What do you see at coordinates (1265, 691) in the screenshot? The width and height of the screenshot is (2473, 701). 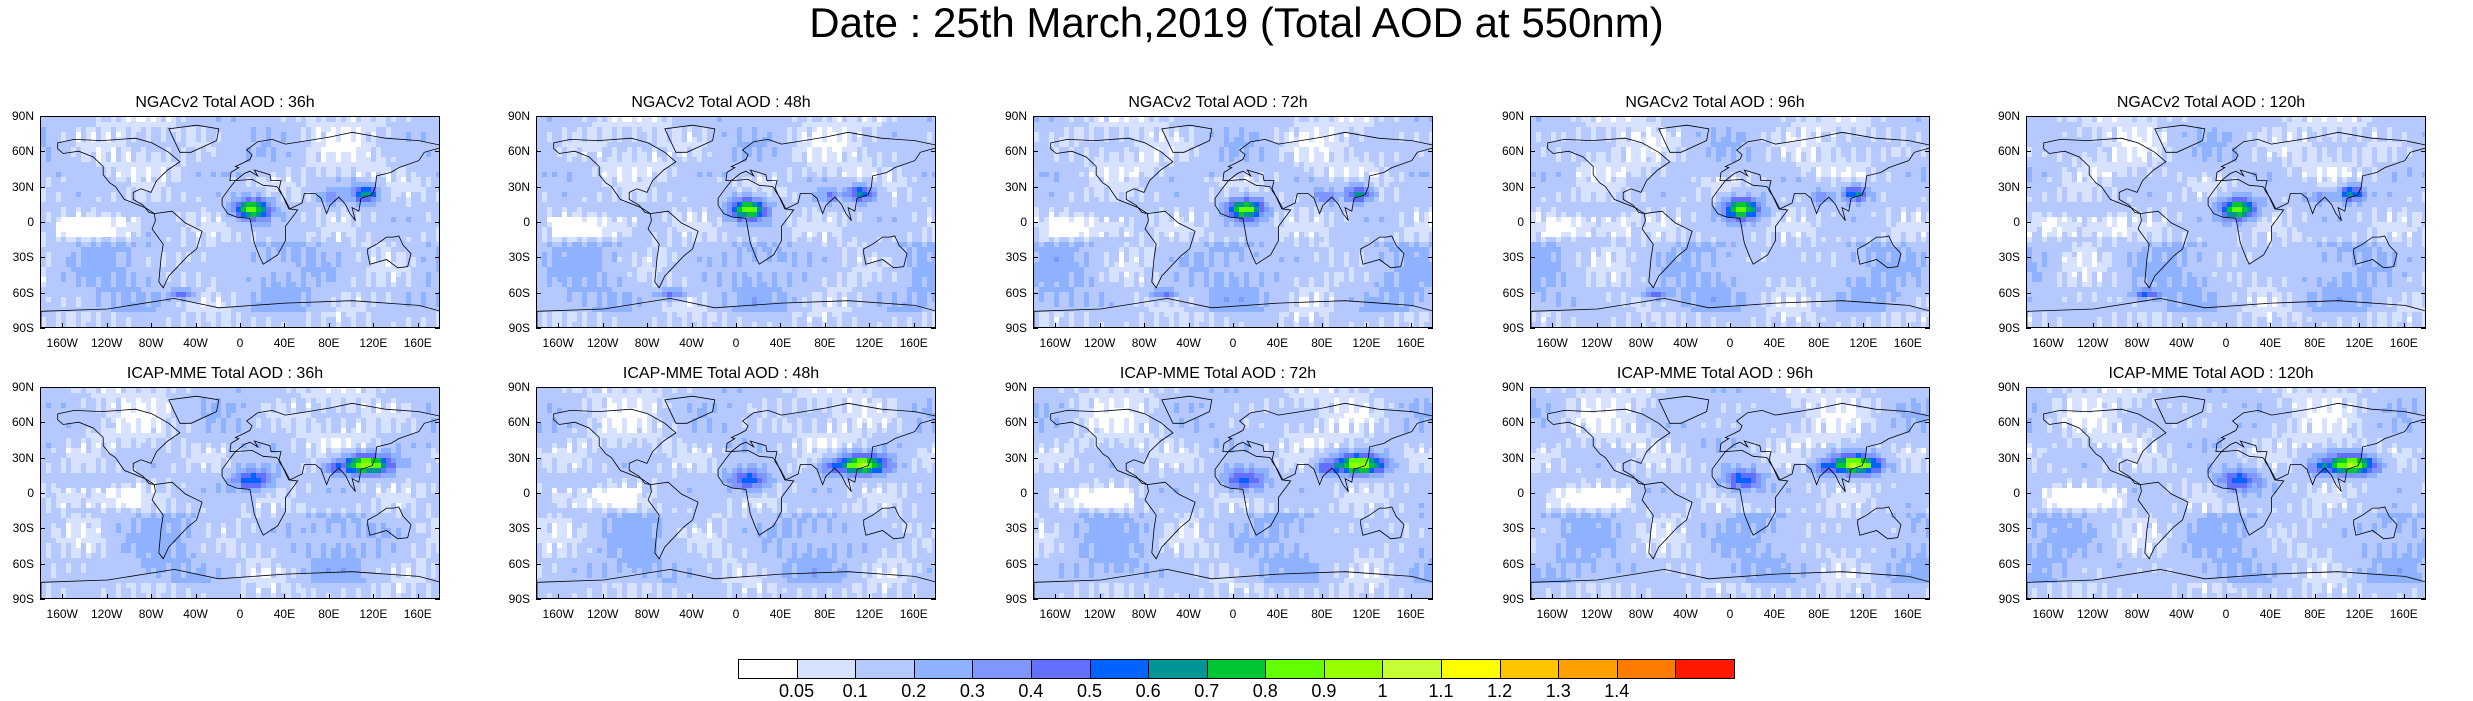 I see `colorbar-label: 0.8` at bounding box center [1265, 691].